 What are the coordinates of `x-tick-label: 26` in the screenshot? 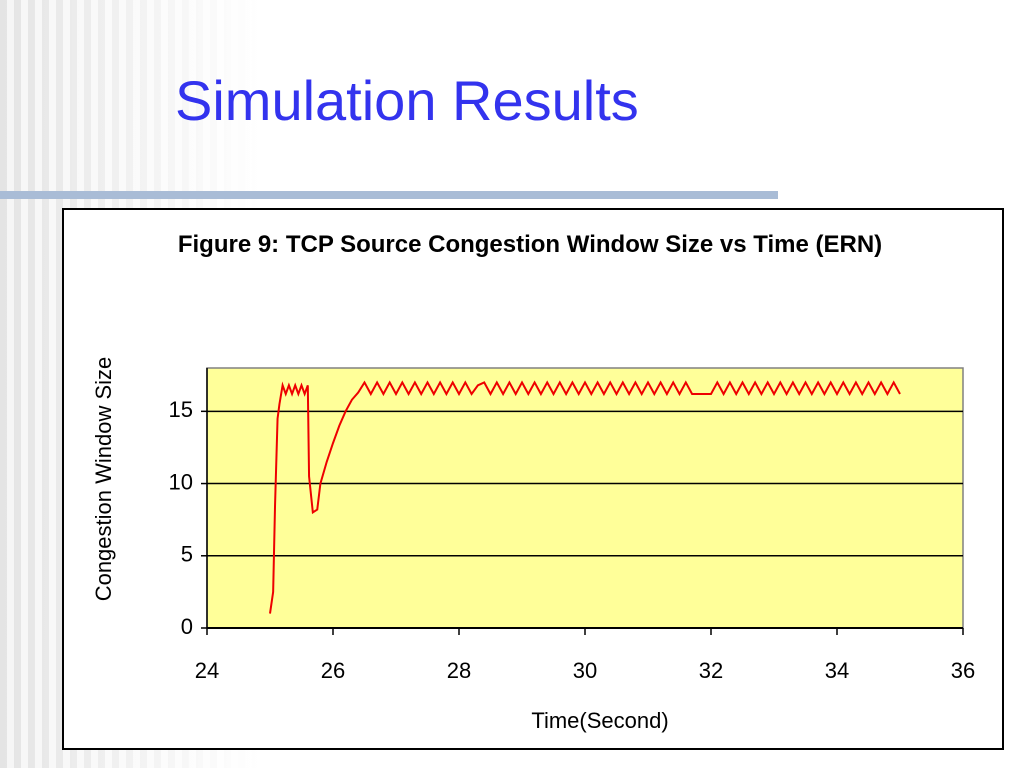 It's located at (333, 670).